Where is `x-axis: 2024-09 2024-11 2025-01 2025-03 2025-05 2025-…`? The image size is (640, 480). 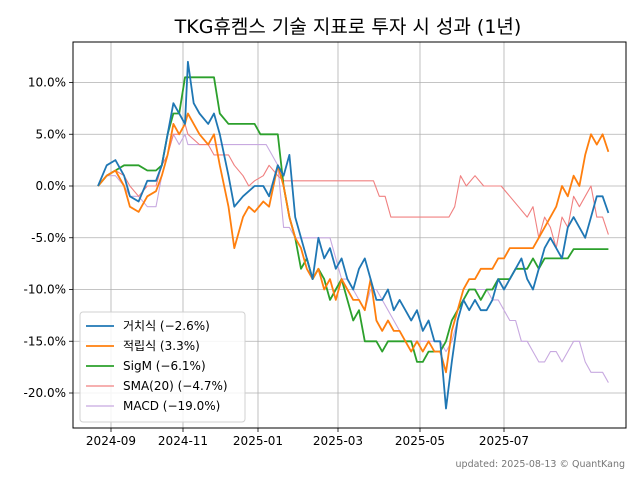 x-axis: 2024-09 2024-11 2025-01 2025-03 2025-05 2025-… is located at coordinates (307, 438).